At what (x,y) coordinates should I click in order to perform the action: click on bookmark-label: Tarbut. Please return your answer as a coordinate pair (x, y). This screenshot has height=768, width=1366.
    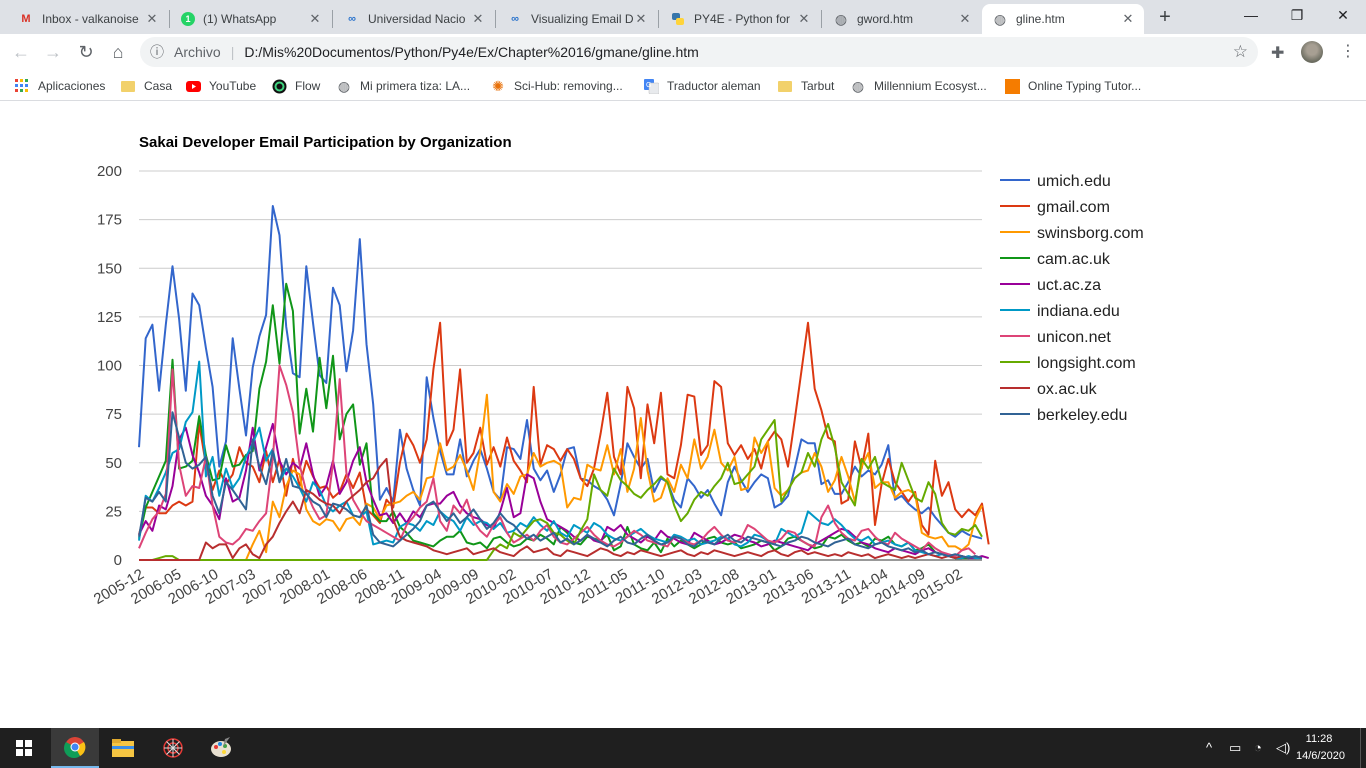
    Looking at the image, I should click on (818, 86).